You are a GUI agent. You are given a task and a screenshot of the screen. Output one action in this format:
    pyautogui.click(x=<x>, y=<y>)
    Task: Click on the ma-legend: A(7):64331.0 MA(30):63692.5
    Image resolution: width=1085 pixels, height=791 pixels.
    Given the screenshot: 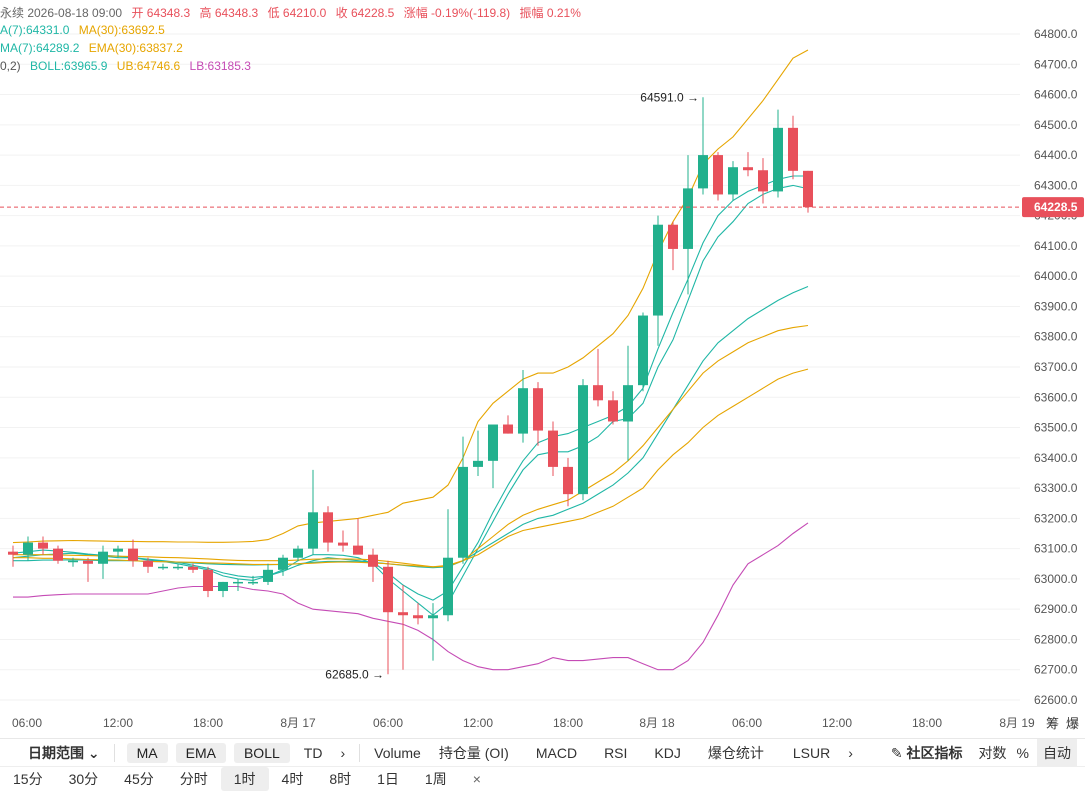 What is the action you would take?
    pyautogui.click(x=85, y=30)
    